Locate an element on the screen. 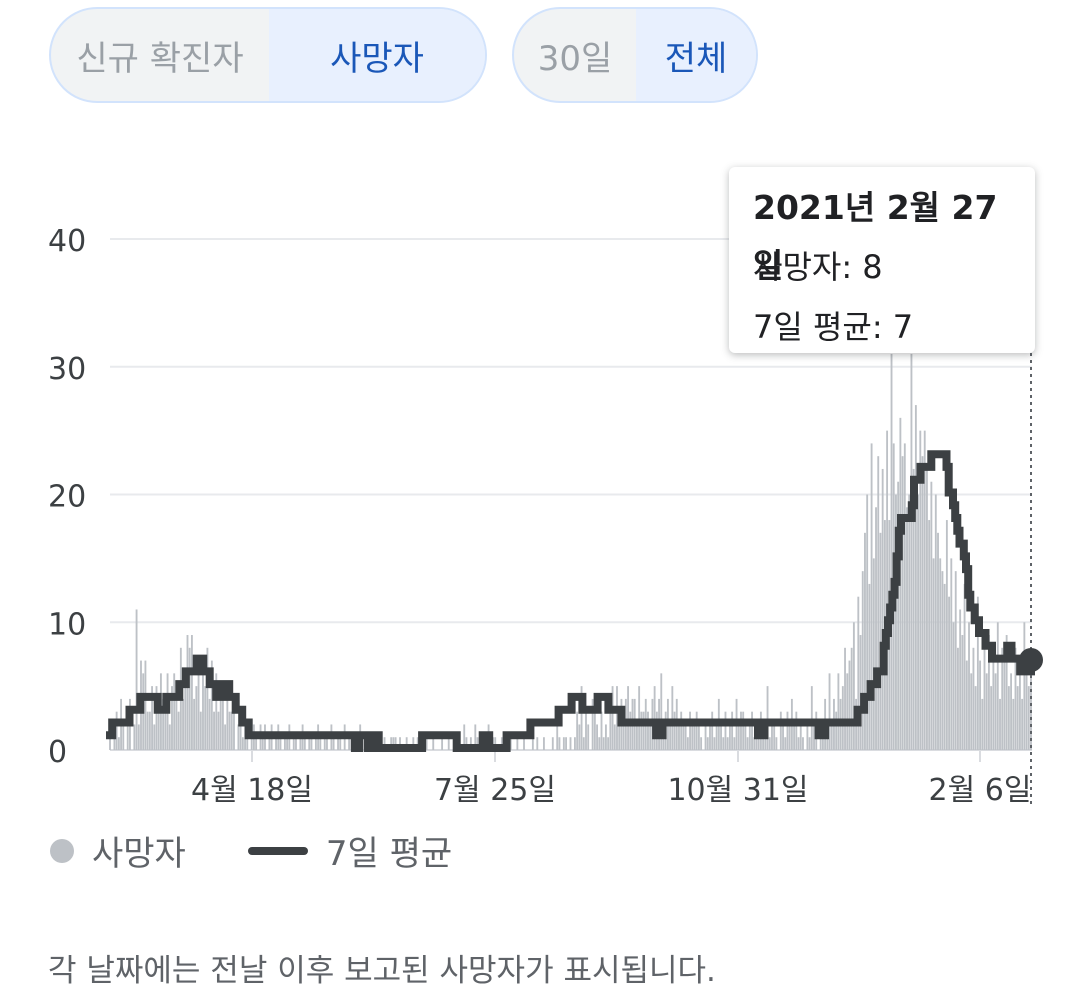  option-deaths: 사망자 is located at coordinates (377, 55).